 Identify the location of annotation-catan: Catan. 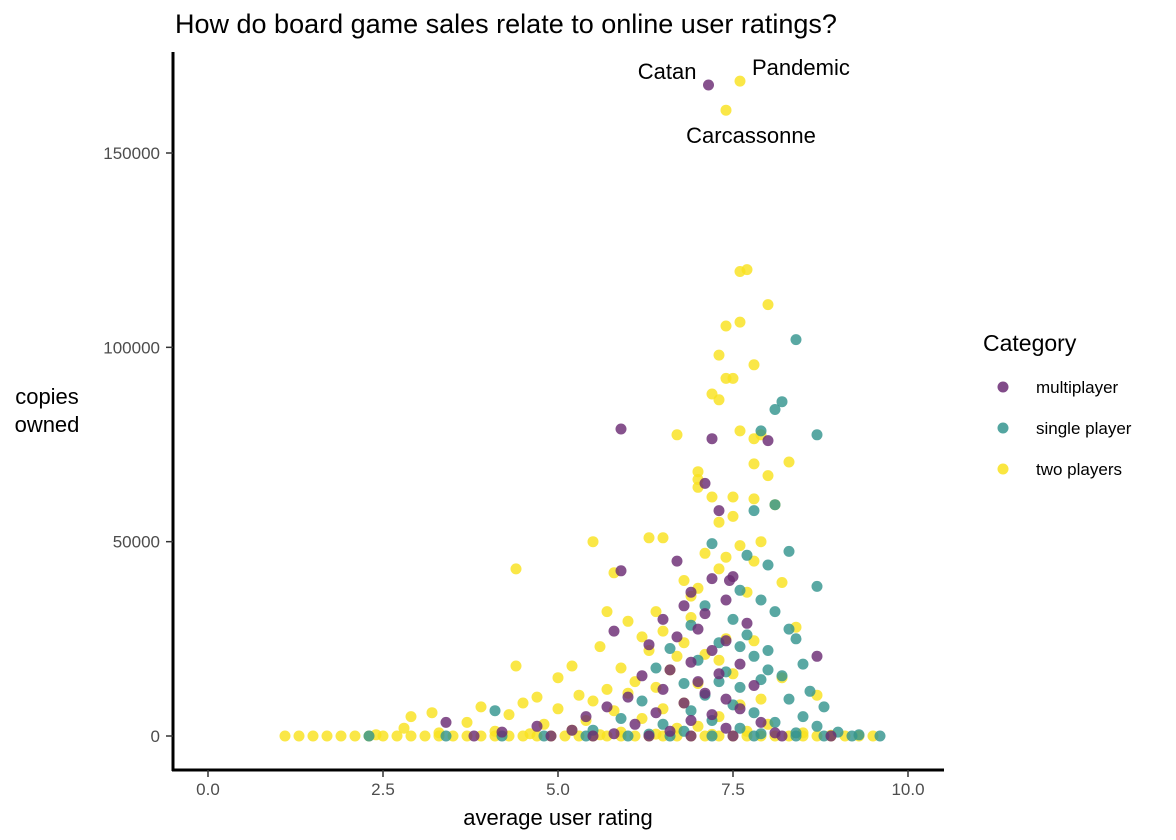
(667, 71).